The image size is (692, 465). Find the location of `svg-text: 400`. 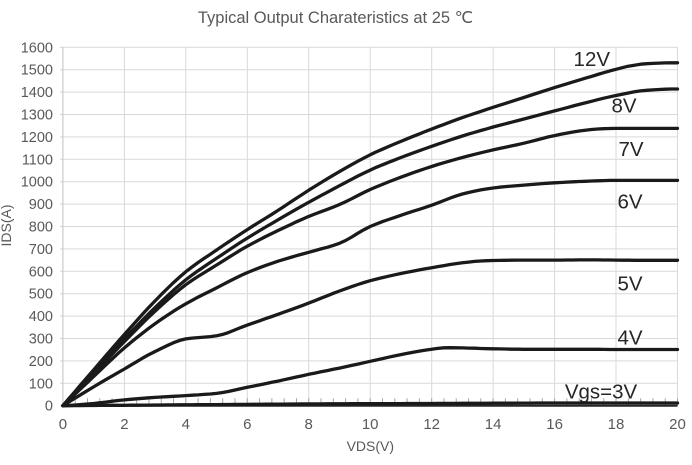

svg-text: 400 is located at coordinates (41, 317).